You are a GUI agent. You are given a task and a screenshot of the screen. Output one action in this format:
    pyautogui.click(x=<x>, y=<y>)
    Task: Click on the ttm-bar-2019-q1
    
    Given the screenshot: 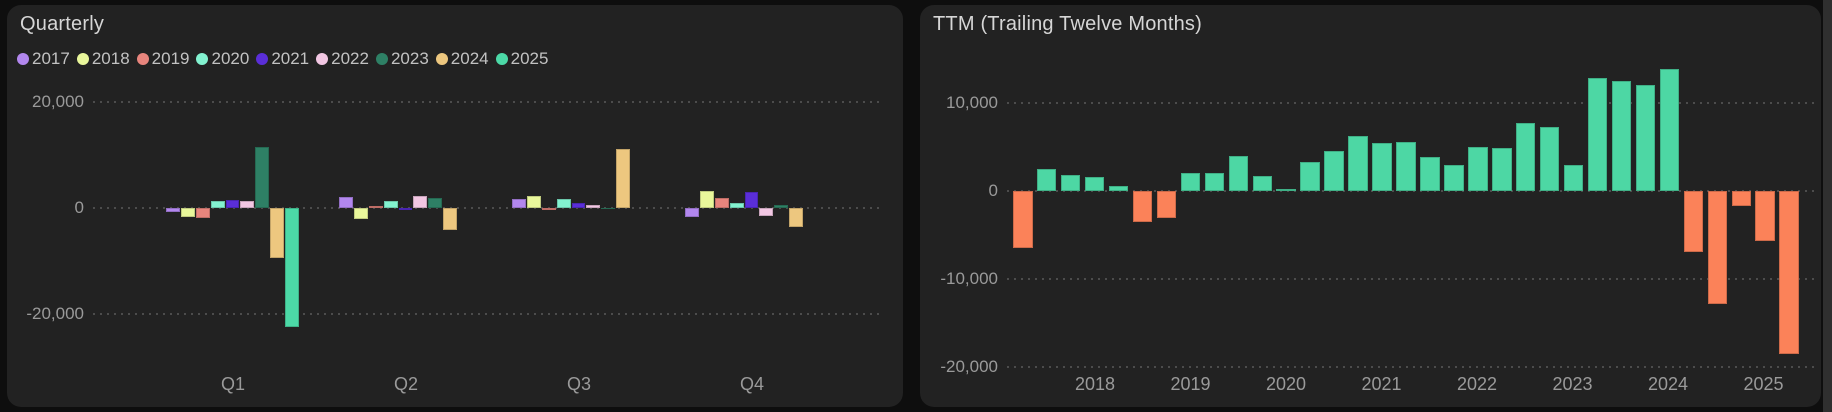 What is the action you would take?
    pyautogui.click(x=1214, y=182)
    